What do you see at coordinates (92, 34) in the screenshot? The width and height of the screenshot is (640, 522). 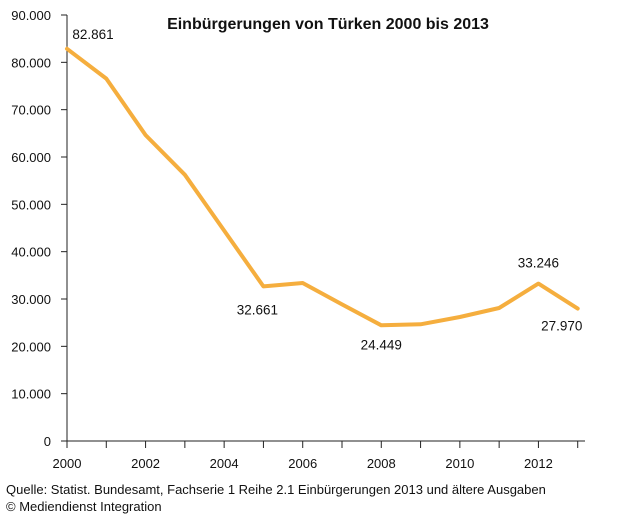 I see `data-label: 82.861` at bounding box center [92, 34].